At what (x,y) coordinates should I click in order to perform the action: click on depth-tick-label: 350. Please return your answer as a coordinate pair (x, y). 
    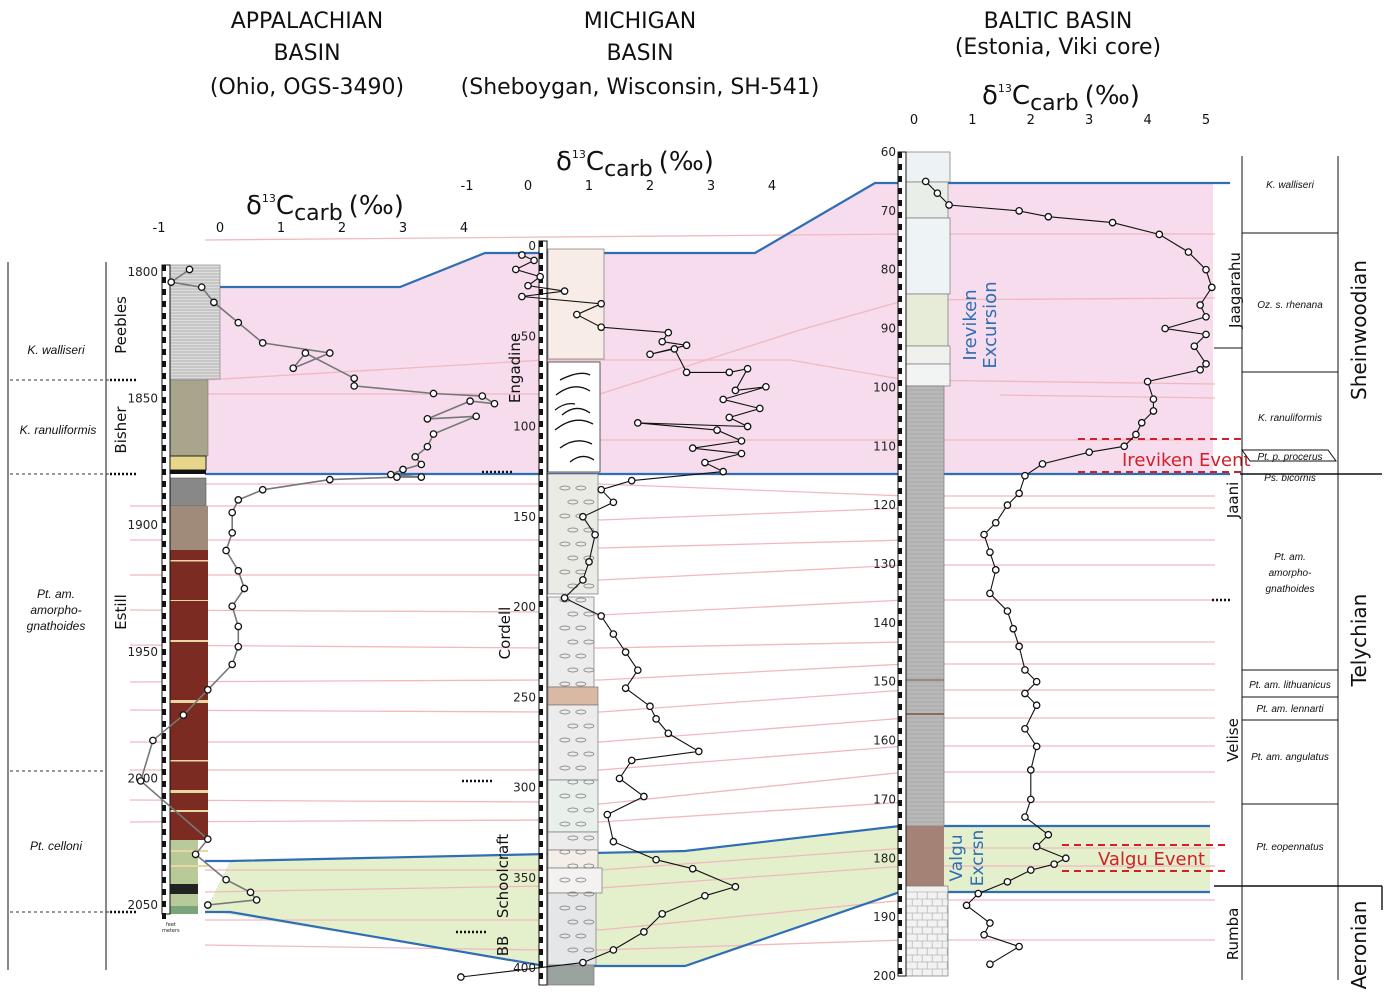
    Looking at the image, I should click on (524, 878).